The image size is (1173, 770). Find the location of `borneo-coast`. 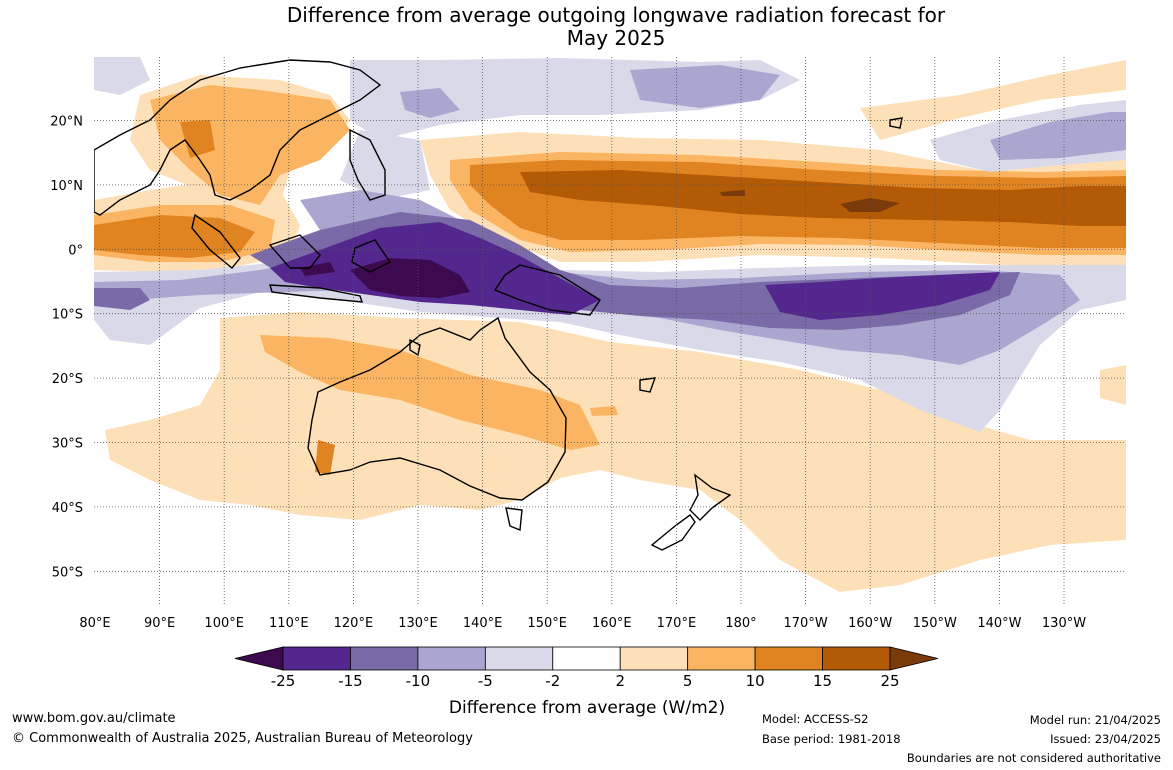

borneo-coast is located at coordinates (294, 251).